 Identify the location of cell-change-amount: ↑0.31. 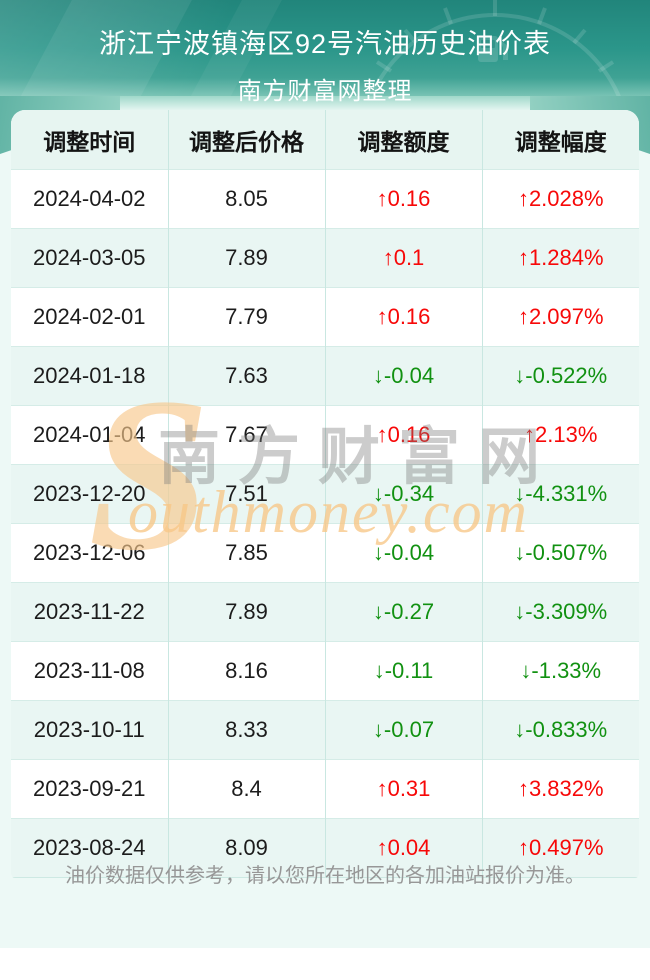
(403, 789).